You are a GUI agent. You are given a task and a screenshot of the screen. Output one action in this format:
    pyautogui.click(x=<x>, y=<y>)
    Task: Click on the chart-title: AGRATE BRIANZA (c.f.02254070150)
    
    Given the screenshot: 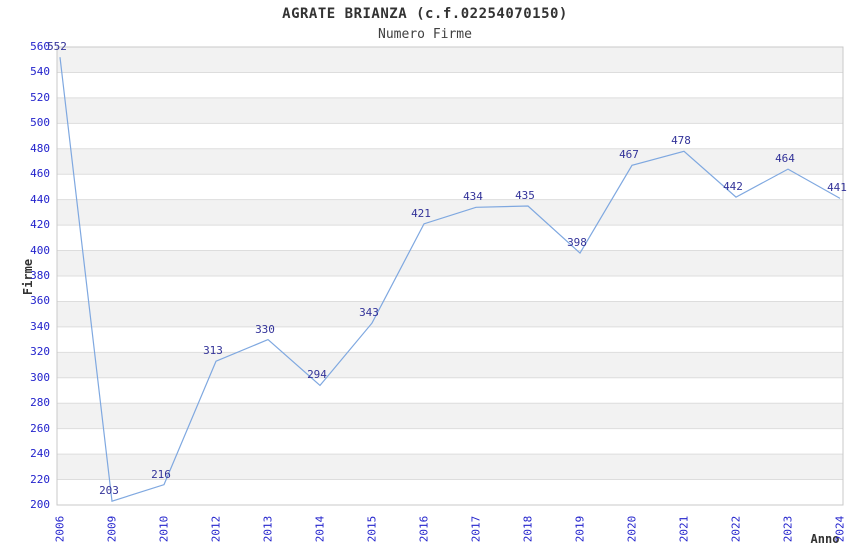 What is the action you would take?
    pyautogui.click(x=425, y=14)
    